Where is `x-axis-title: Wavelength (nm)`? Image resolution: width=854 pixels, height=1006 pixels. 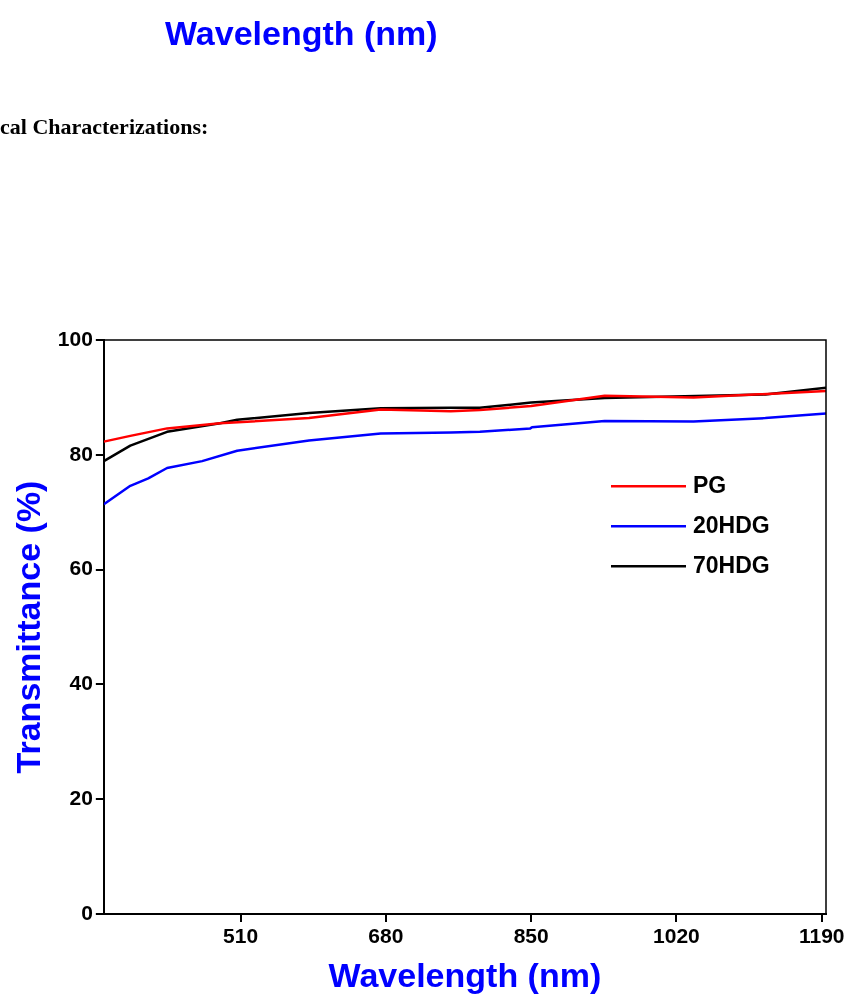 x-axis-title: Wavelength (nm) is located at coordinates (465, 974).